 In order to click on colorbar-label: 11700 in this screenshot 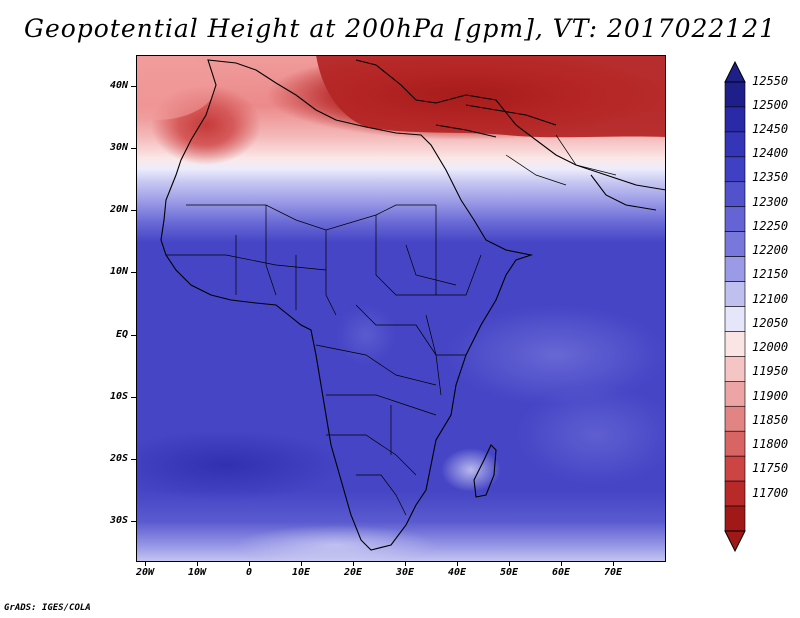, I will do `click(770, 493)`.